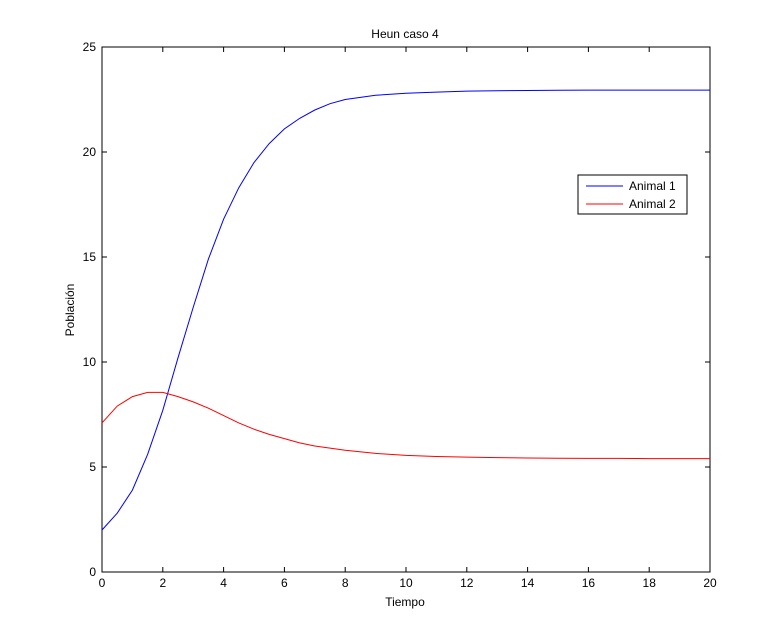 This screenshot has height=643, width=783. What do you see at coordinates (345, 583) in the screenshot?
I see `x-tick-label: 8` at bounding box center [345, 583].